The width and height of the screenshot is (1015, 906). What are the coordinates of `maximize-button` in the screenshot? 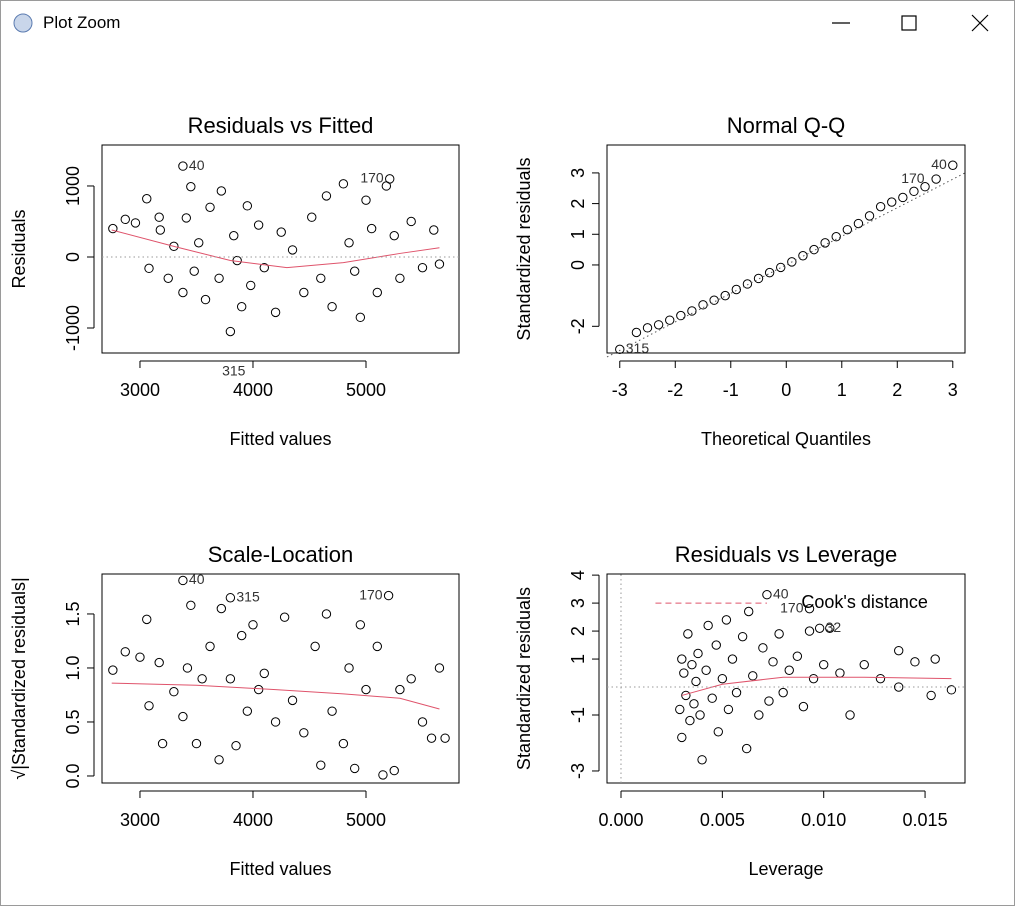 It's located at (909, 23).